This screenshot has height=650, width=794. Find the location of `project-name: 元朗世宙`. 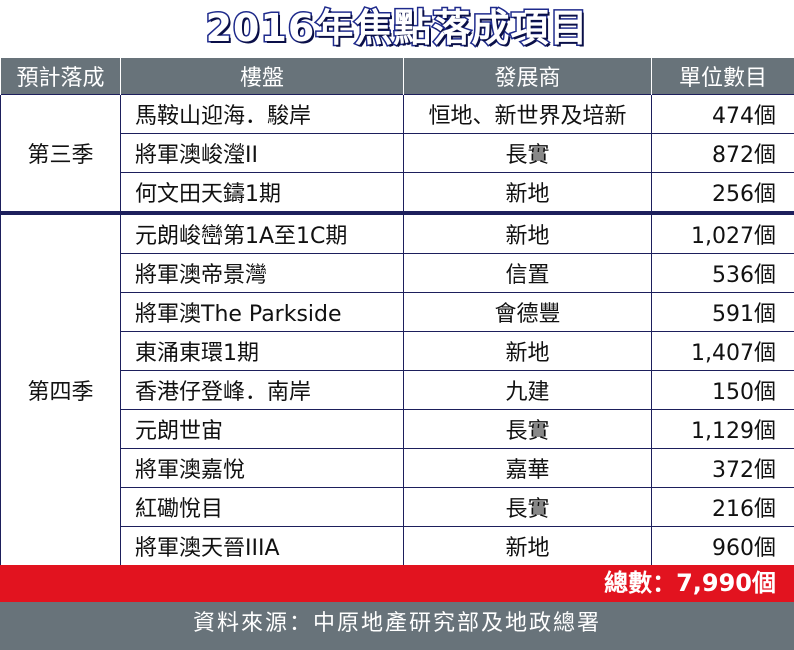

project-name: 元朗世宙 is located at coordinates (262, 429).